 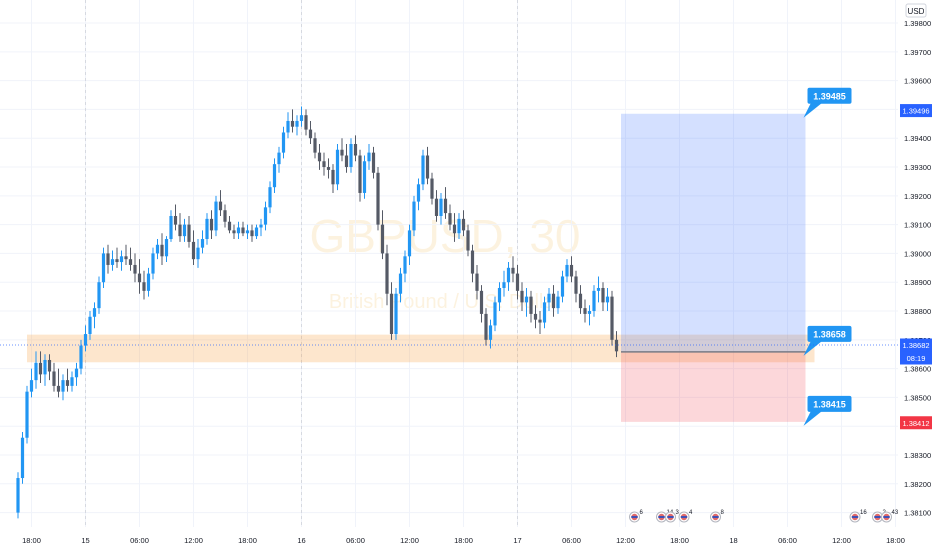 I want to click on time-tick-label: 15, so click(x=85, y=540).